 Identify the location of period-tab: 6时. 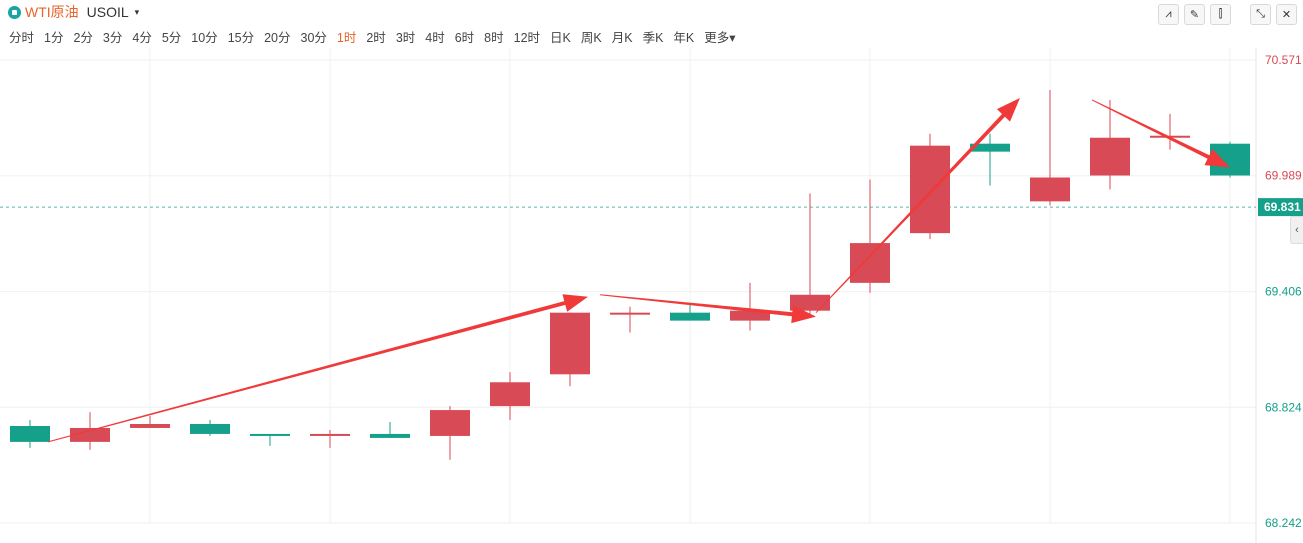
(464, 38).